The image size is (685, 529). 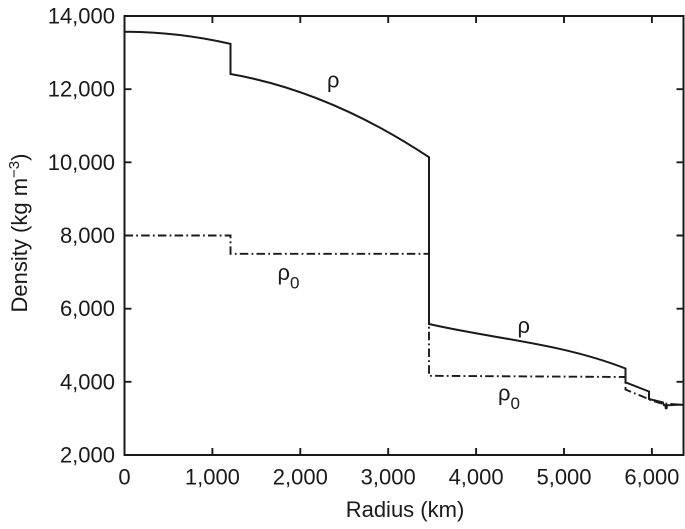 What do you see at coordinates (81, 162) in the screenshot?
I see `svg-text: 10,000` at bounding box center [81, 162].